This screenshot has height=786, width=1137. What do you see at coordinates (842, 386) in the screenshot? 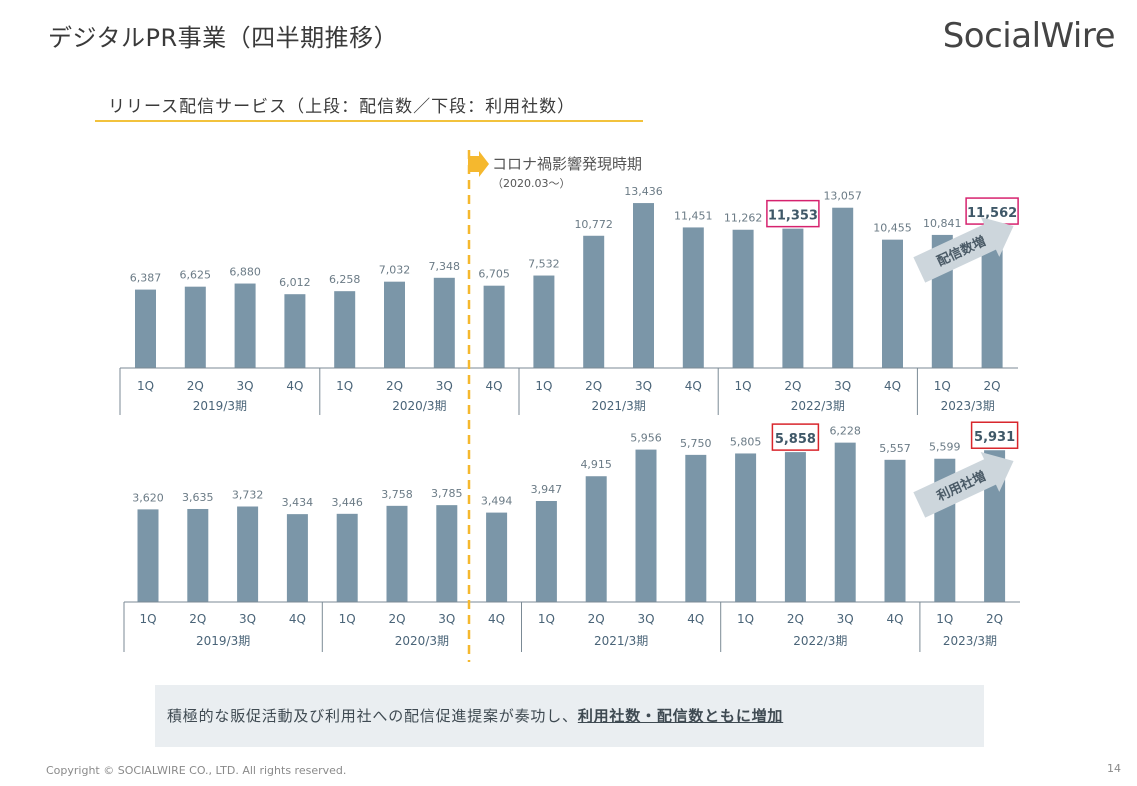
I see `category-label-0-14: 3Q` at bounding box center [842, 386].